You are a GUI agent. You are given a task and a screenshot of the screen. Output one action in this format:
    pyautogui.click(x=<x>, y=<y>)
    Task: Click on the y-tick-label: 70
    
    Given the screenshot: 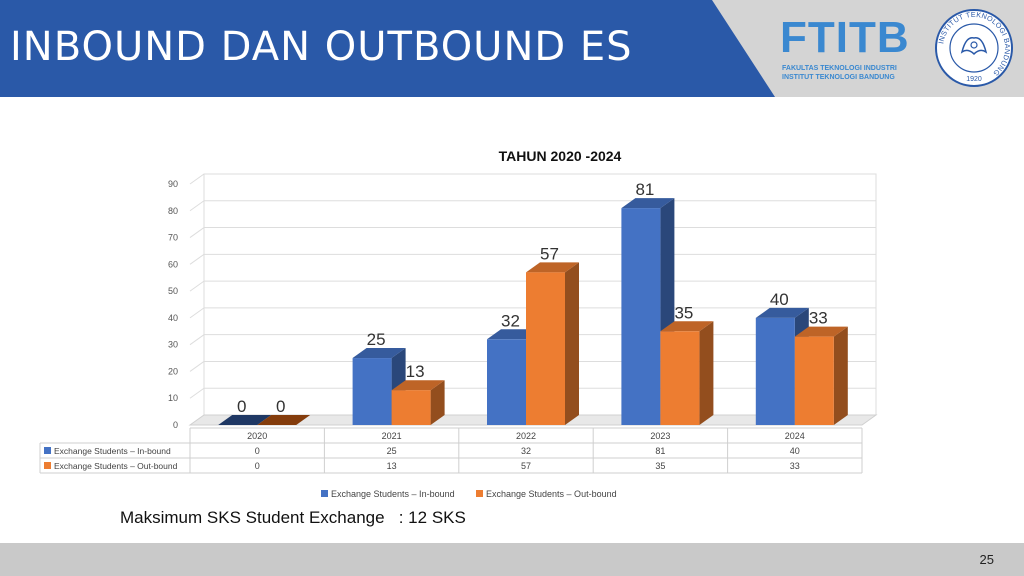 What is the action you would take?
    pyautogui.click(x=173, y=238)
    